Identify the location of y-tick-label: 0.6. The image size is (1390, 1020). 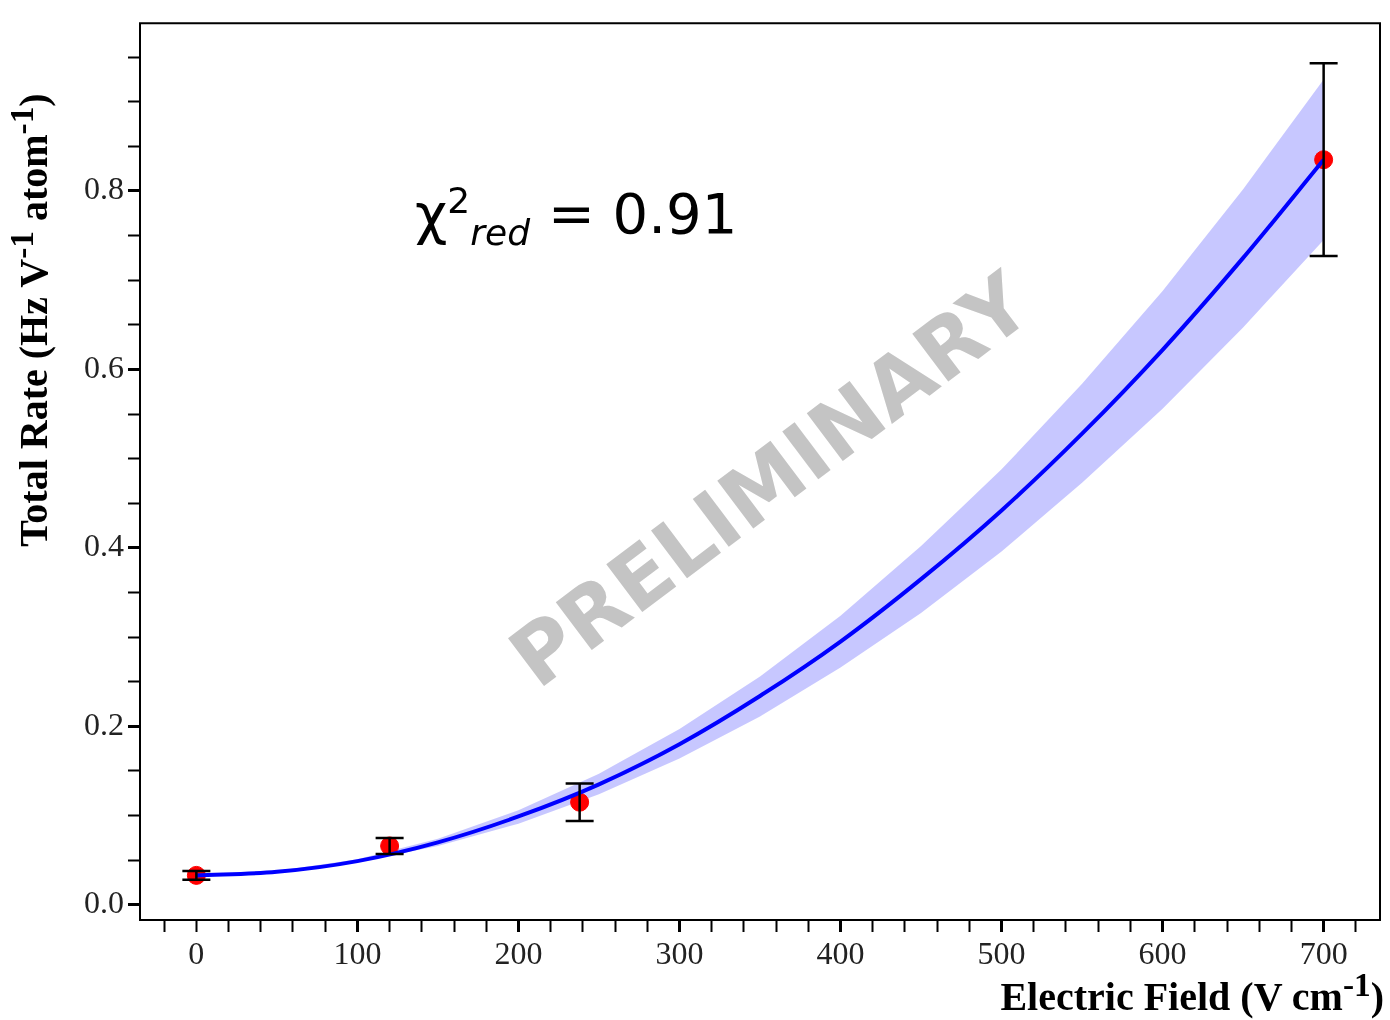
(104, 366).